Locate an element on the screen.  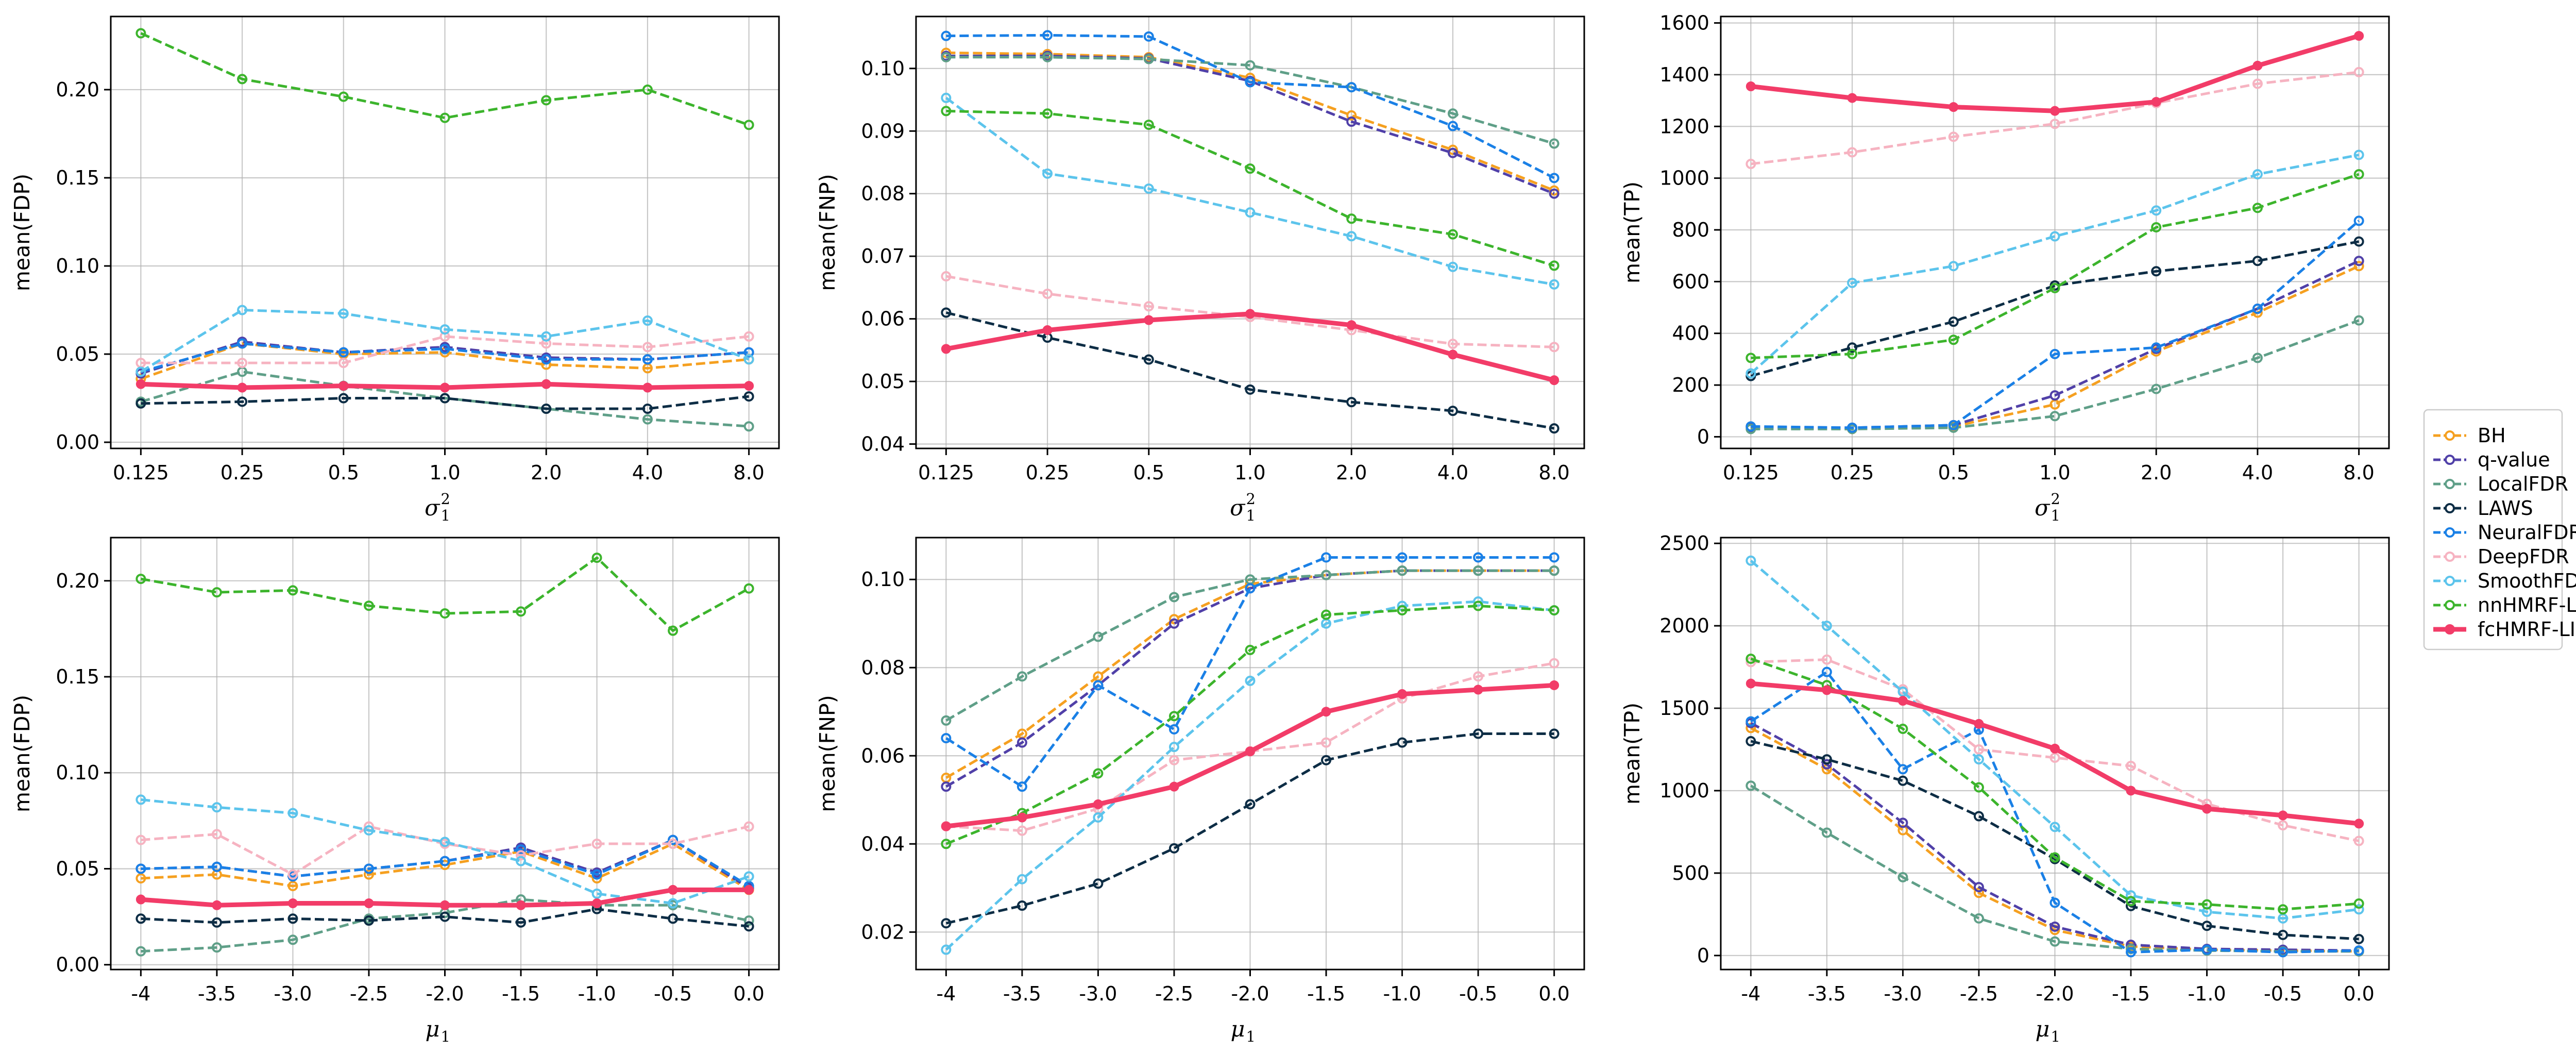
x-tick-label: 0.5 is located at coordinates (1148, 473).